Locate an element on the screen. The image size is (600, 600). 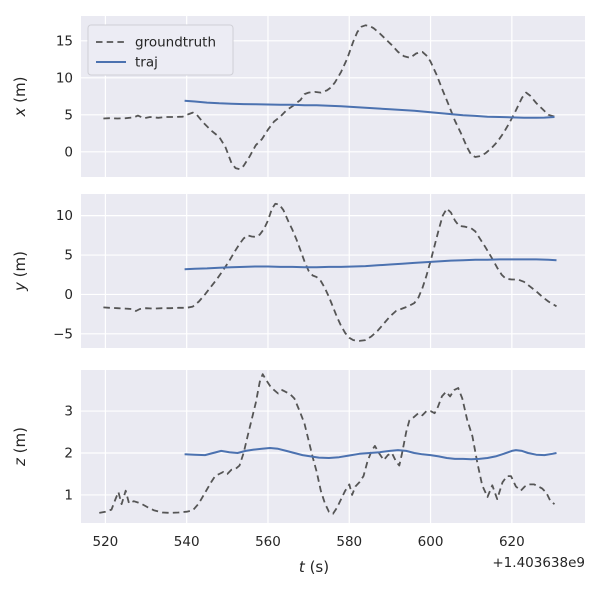
legend-label-groundtruth: groundtruth is located at coordinates (175, 43).